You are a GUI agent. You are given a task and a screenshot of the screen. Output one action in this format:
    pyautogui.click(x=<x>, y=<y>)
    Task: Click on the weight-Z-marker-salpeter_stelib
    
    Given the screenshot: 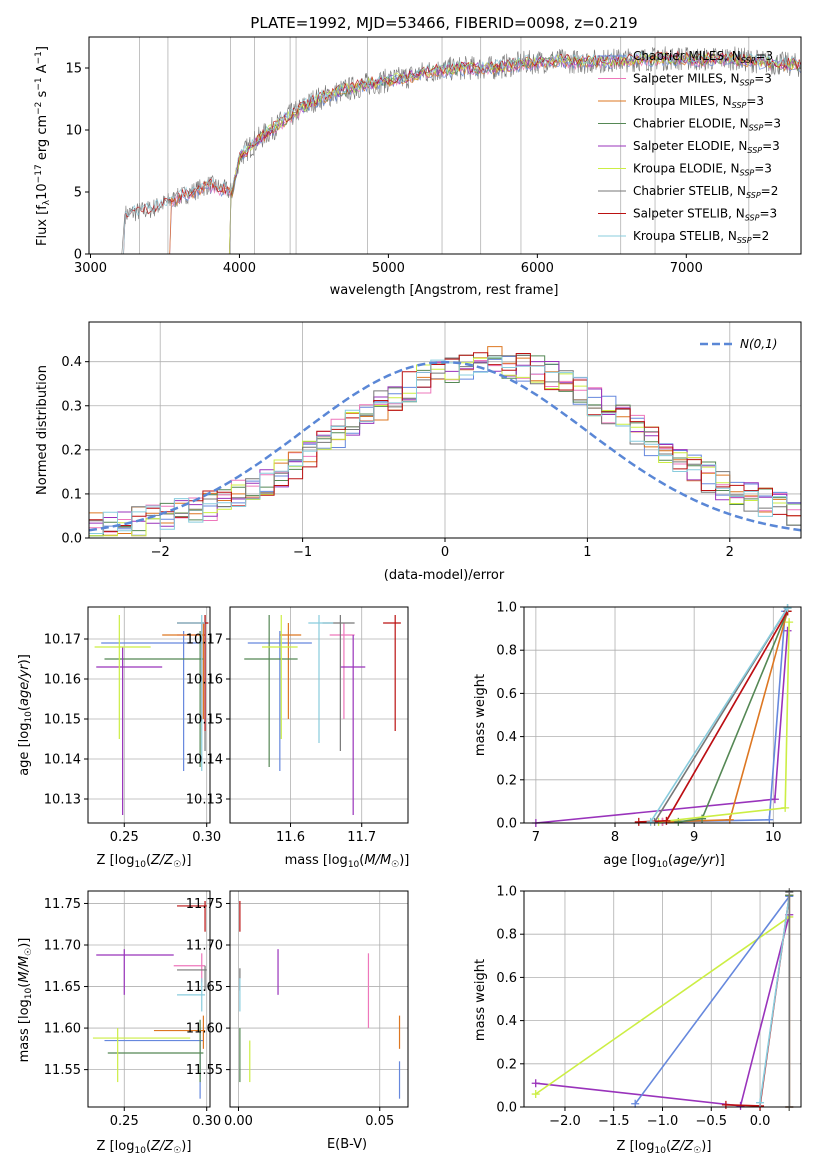 What is the action you would take?
    pyautogui.click(x=725, y=1104)
    